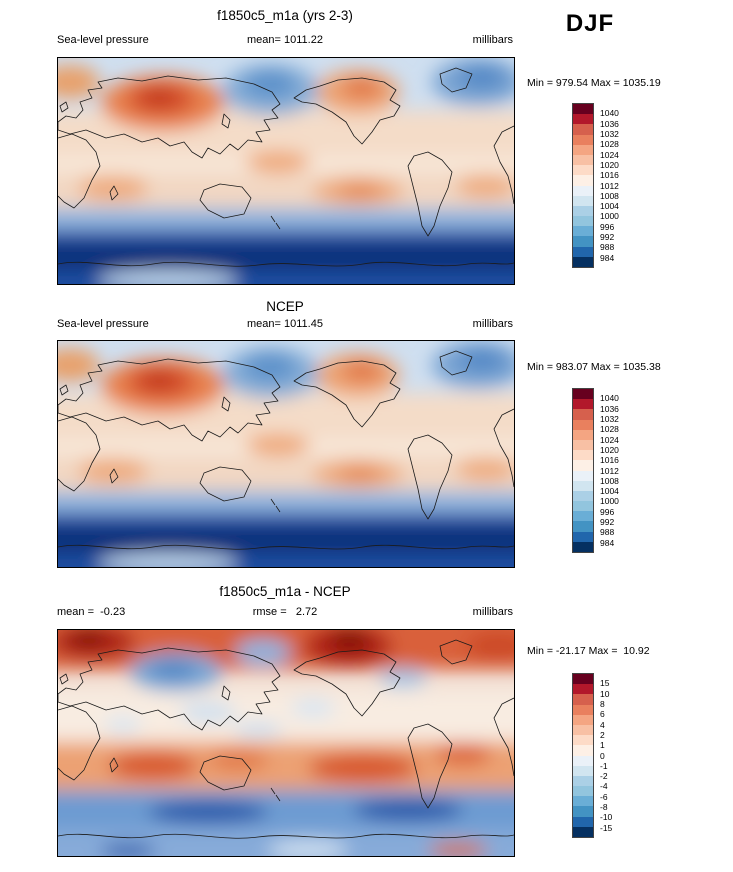 Image resolution: width=733 pixels, height=872 pixels. What do you see at coordinates (609, 133) in the screenshot?
I see `colorbar-tick-label: 1032` at bounding box center [609, 133].